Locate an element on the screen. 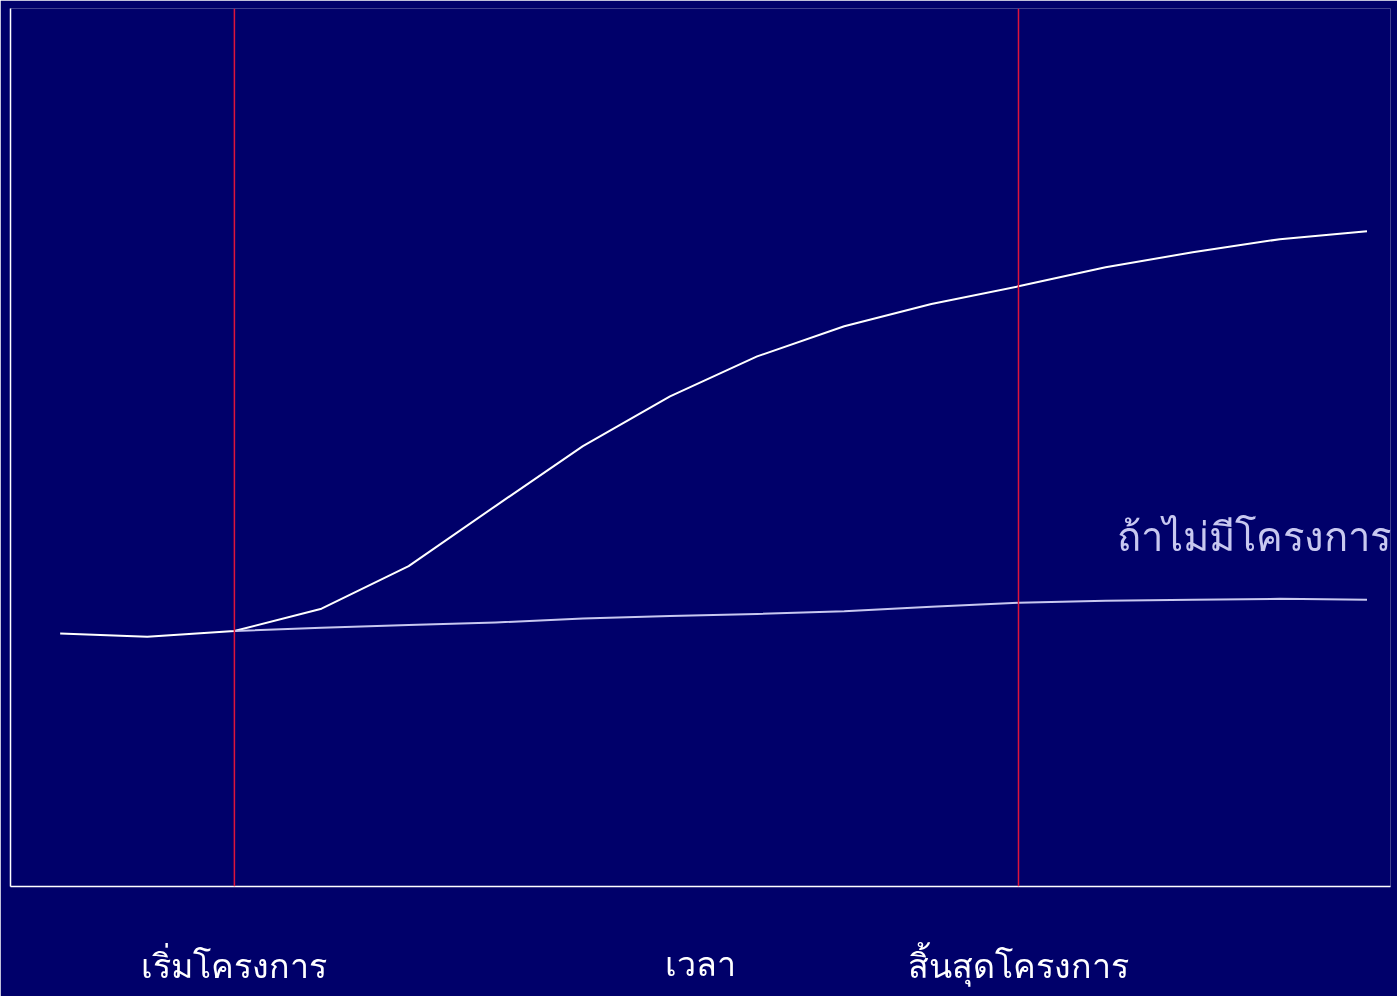  series-label: ถ้าไม่มีโครงการ is located at coordinates (1253, 537).